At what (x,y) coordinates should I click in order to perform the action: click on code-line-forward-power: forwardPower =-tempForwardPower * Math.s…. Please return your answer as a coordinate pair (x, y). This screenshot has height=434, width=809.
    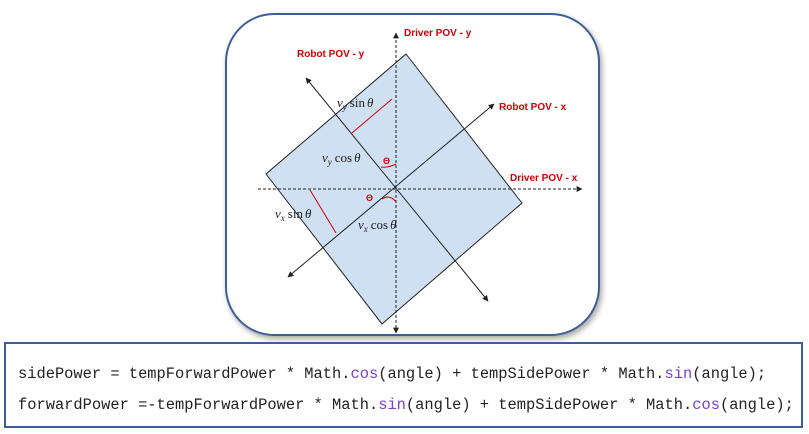
    Looking at the image, I should click on (409, 405).